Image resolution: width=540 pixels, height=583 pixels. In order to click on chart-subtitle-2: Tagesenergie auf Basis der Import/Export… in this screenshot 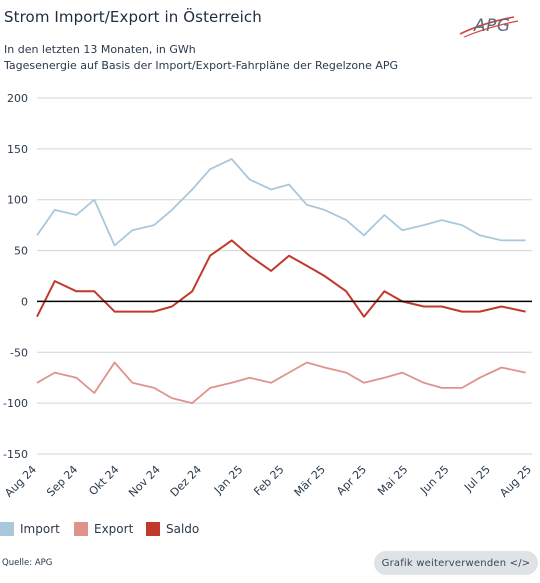, I will do `click(201, 65)`.